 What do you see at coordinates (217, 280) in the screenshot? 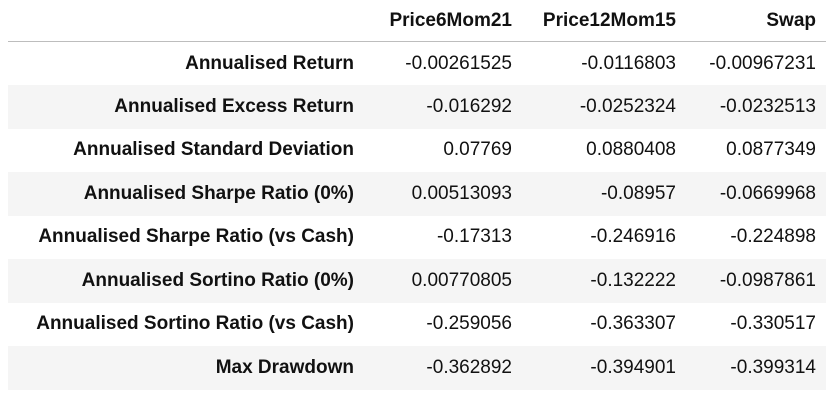
I see `row-label: Annualised Sortino Ratio (0%)` at bounding box center [217, 280].